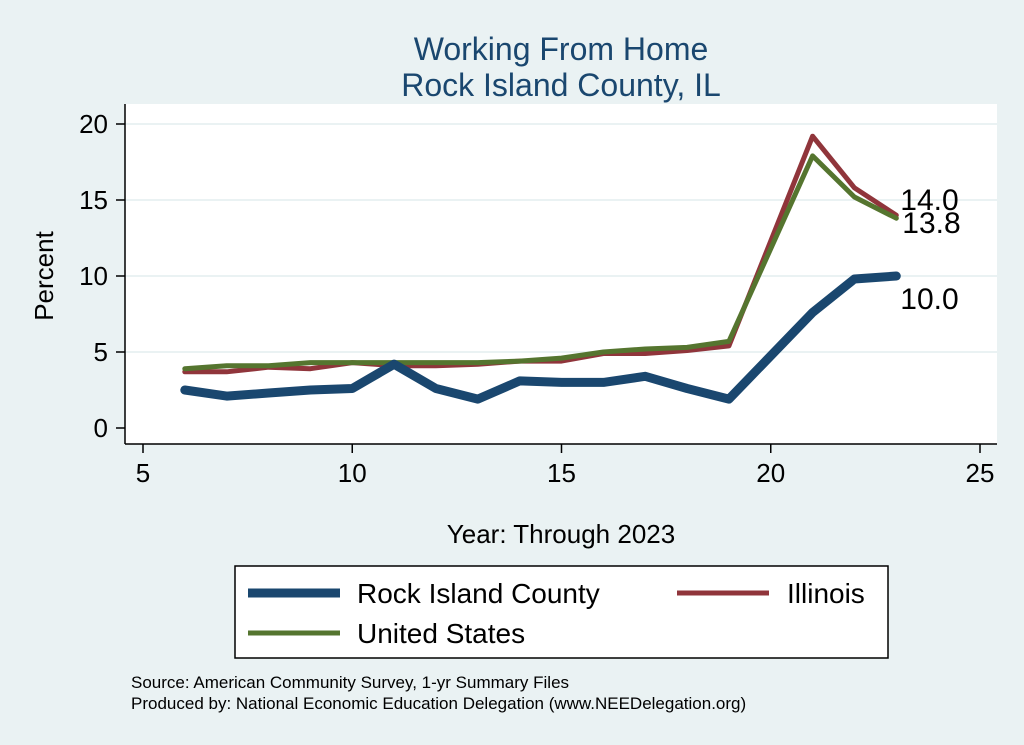 The width and height of the screenshot is (1024, 745). I want to click on y-tick-label: 10, so click(93, 276).